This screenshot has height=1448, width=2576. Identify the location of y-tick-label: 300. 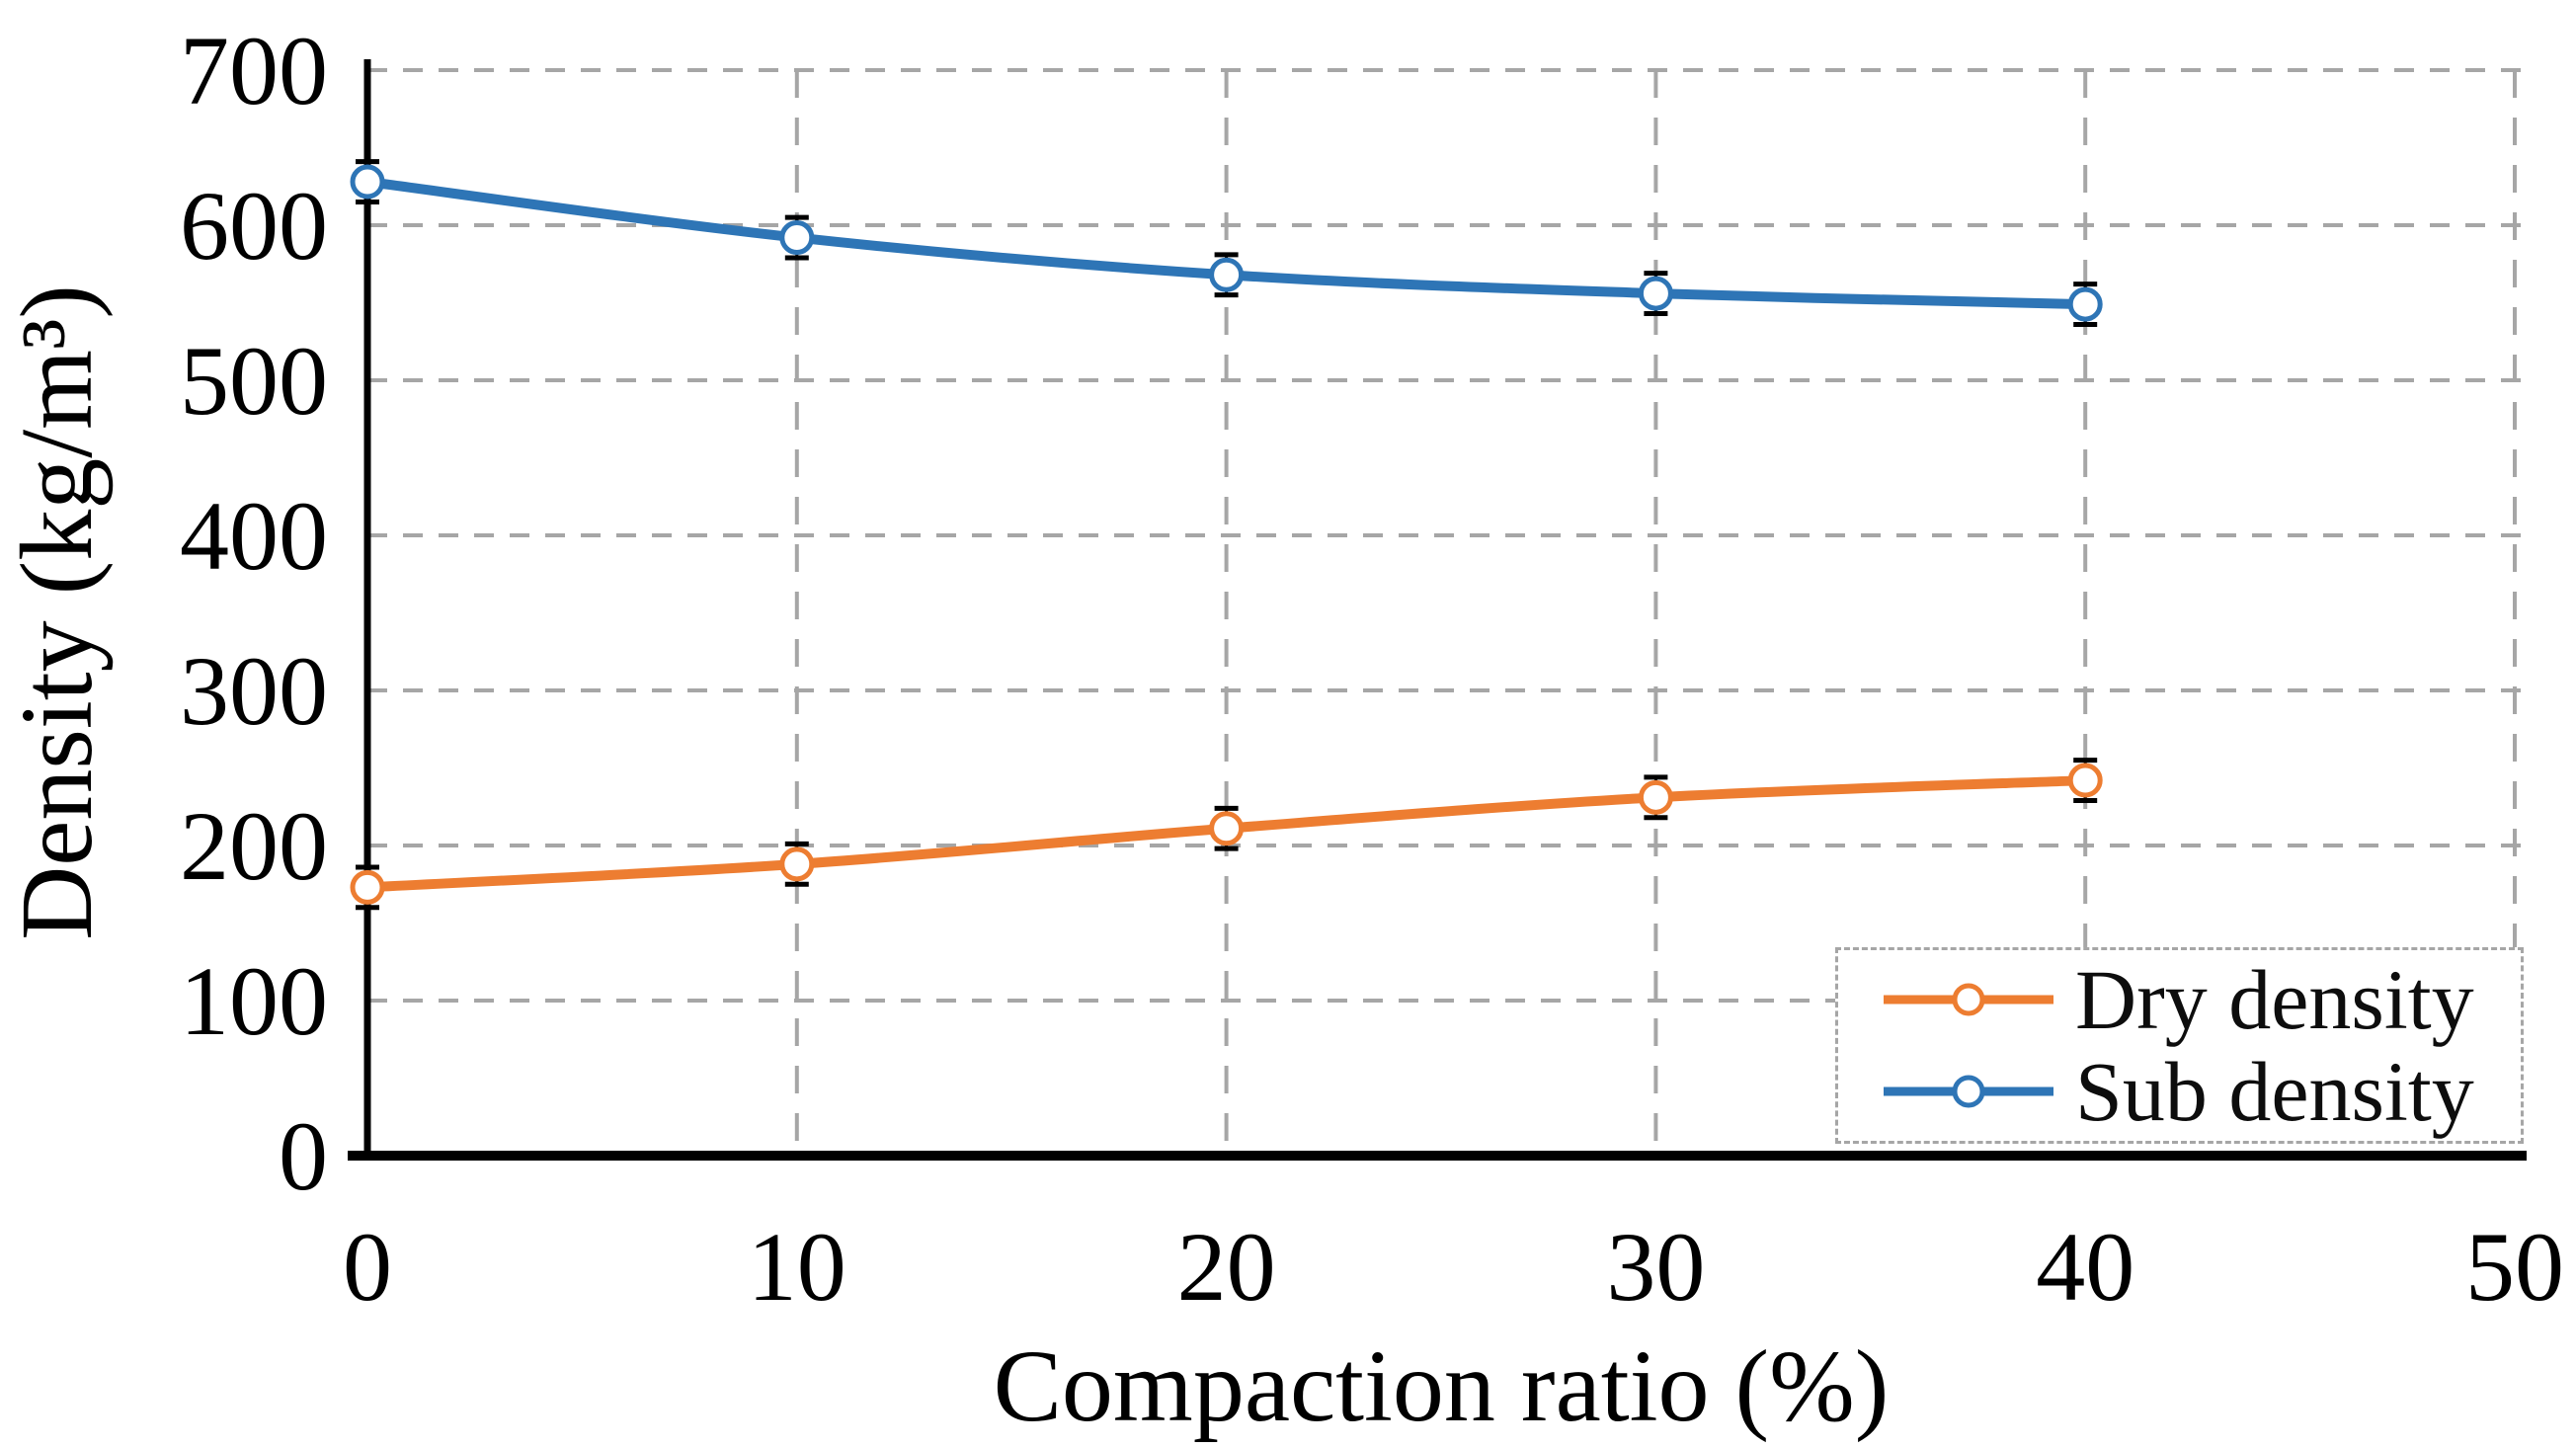
(254, 691).